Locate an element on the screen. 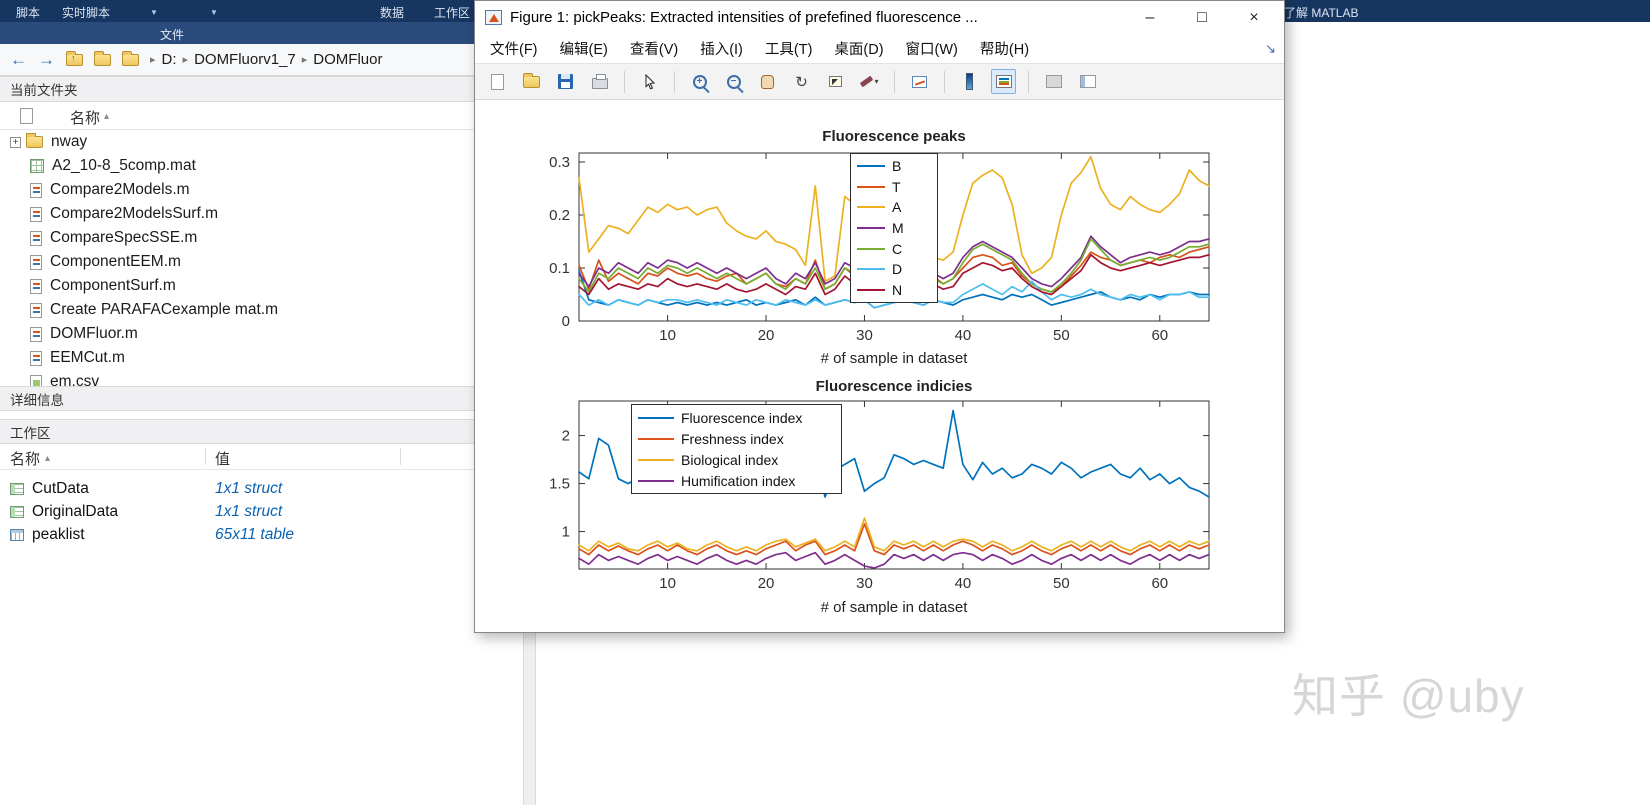  toolstrip-new-script-label: 脚本 is located at coordinates (28, 13).